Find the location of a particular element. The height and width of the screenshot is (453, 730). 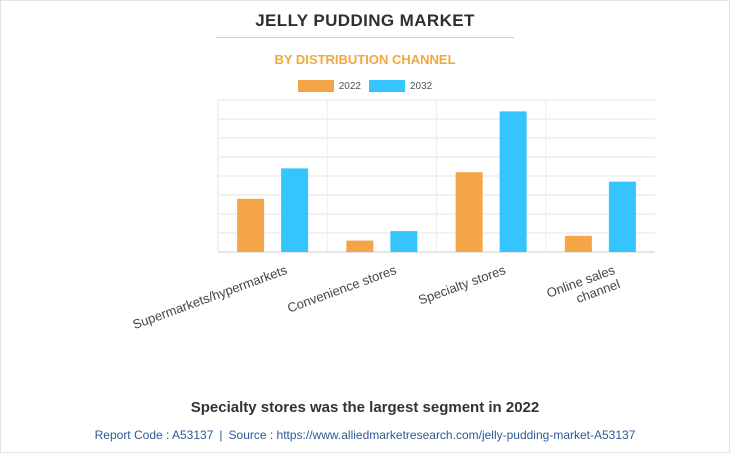

bar-online-sales-channel-2022 is located at coordinates (578, 243).